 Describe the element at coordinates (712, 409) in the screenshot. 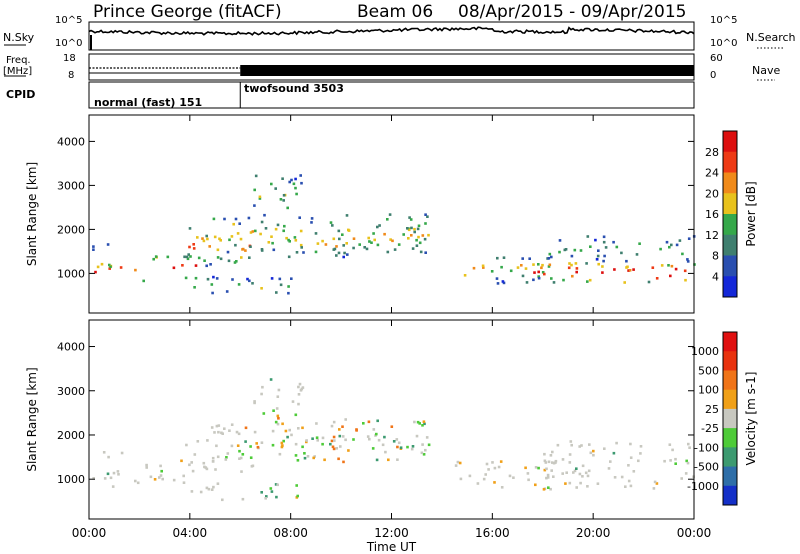

I see `colorbar-tick-label: 25` at that location.